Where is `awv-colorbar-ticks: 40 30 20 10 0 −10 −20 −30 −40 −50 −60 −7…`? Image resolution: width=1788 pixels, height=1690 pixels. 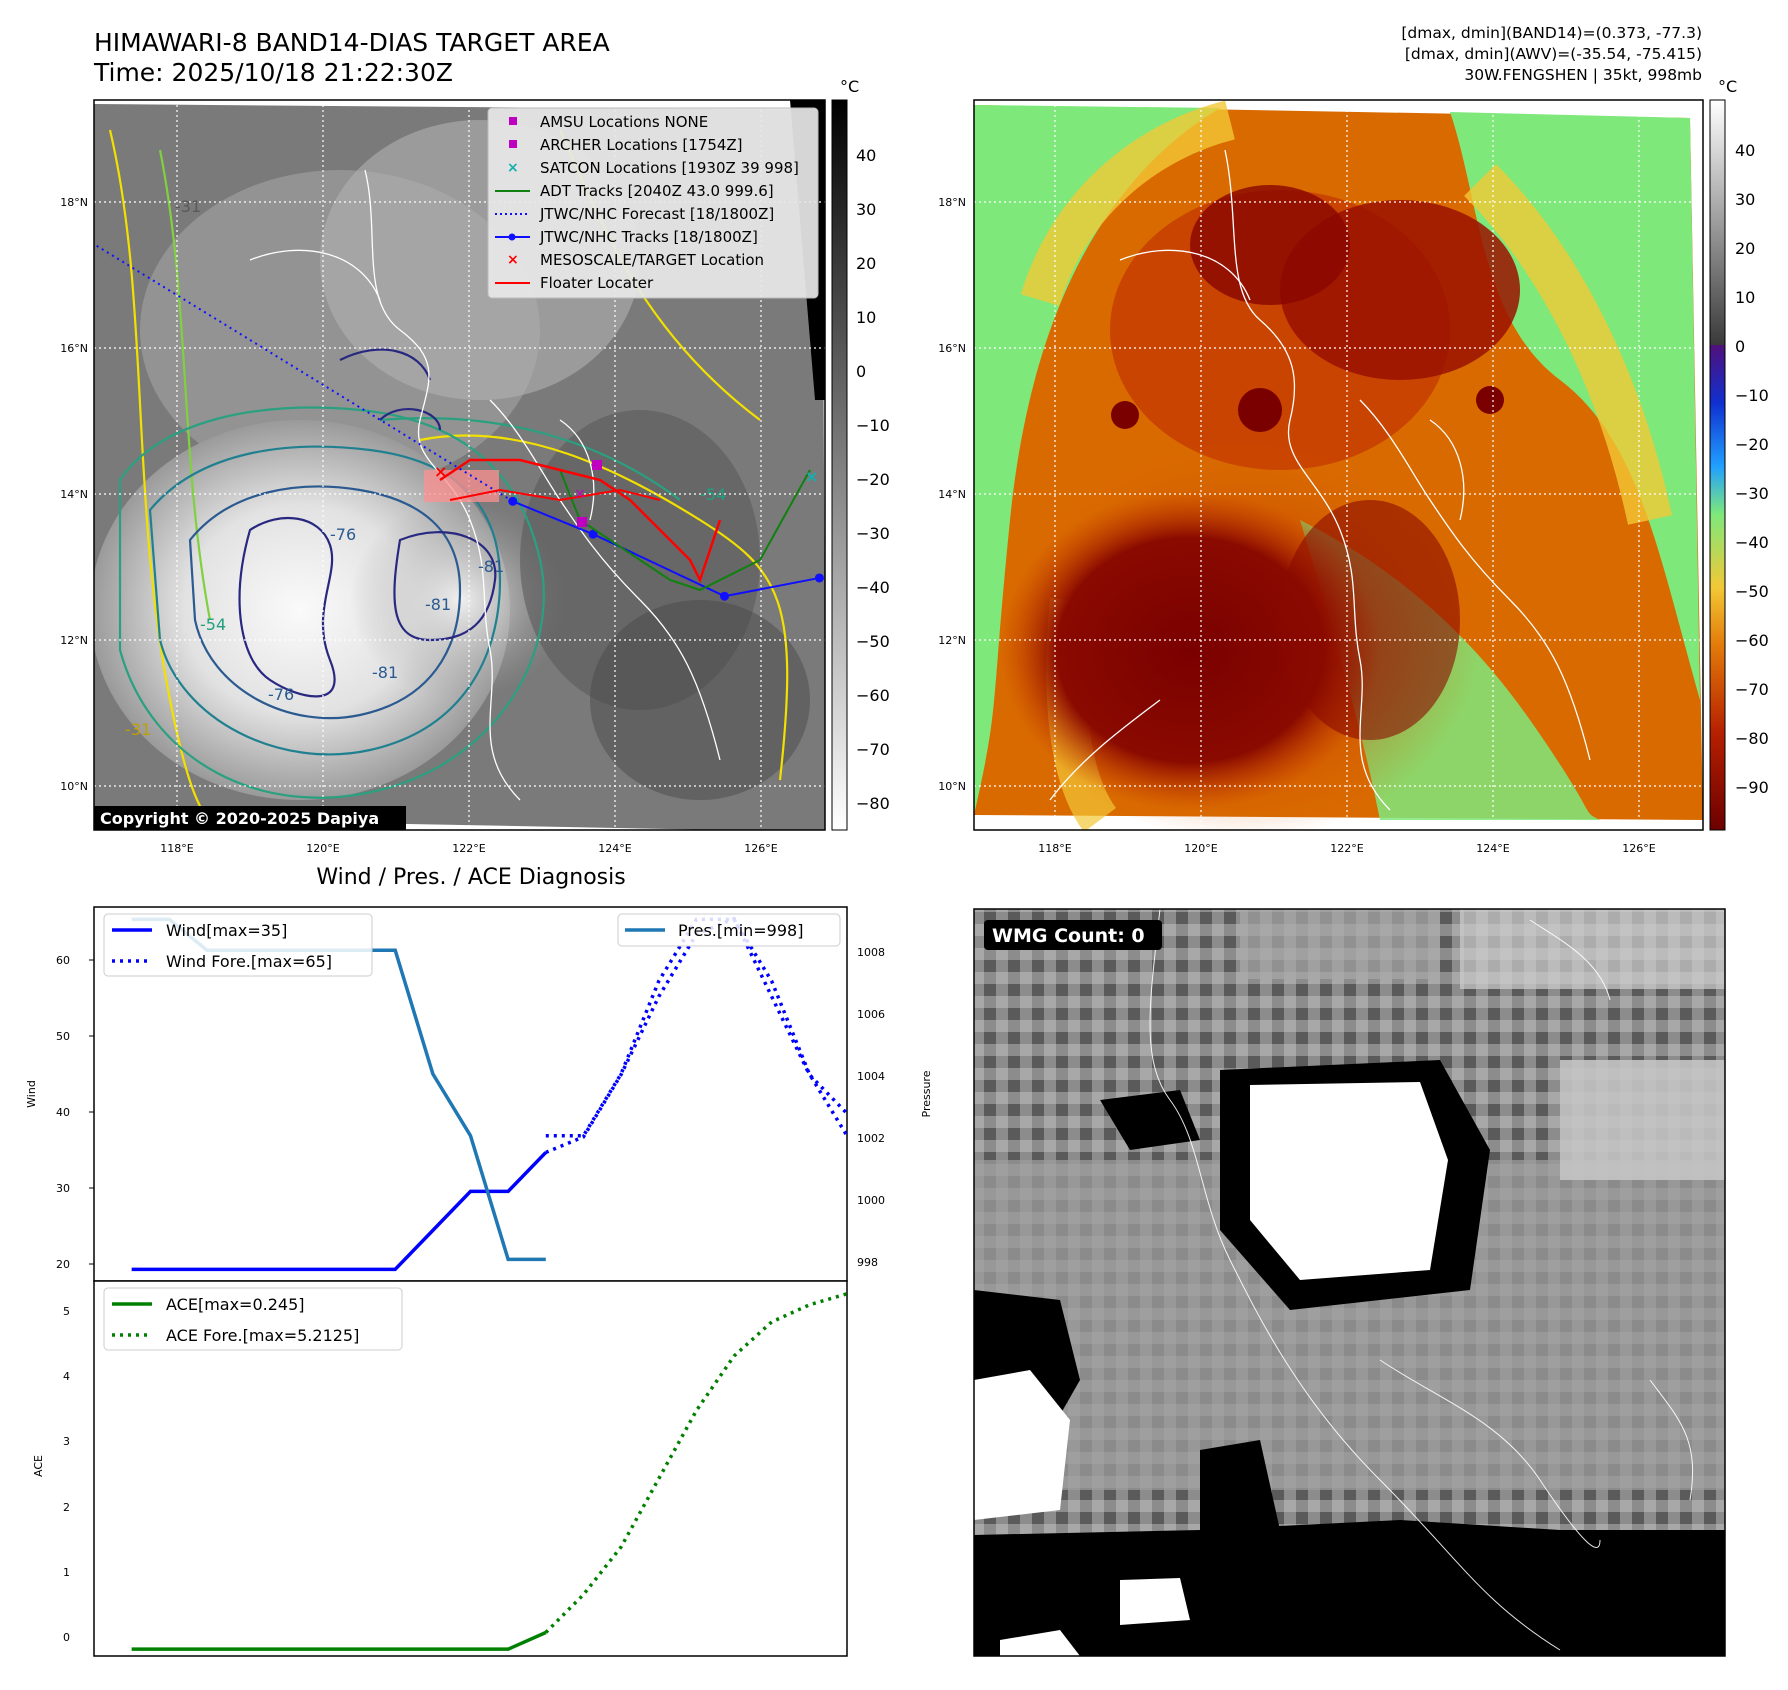 awv-colorbar-ticks: 40 30 20 10 0 −10 −20 −30 −40 −50 −60 −7… is located at coordinates (1752, 469).